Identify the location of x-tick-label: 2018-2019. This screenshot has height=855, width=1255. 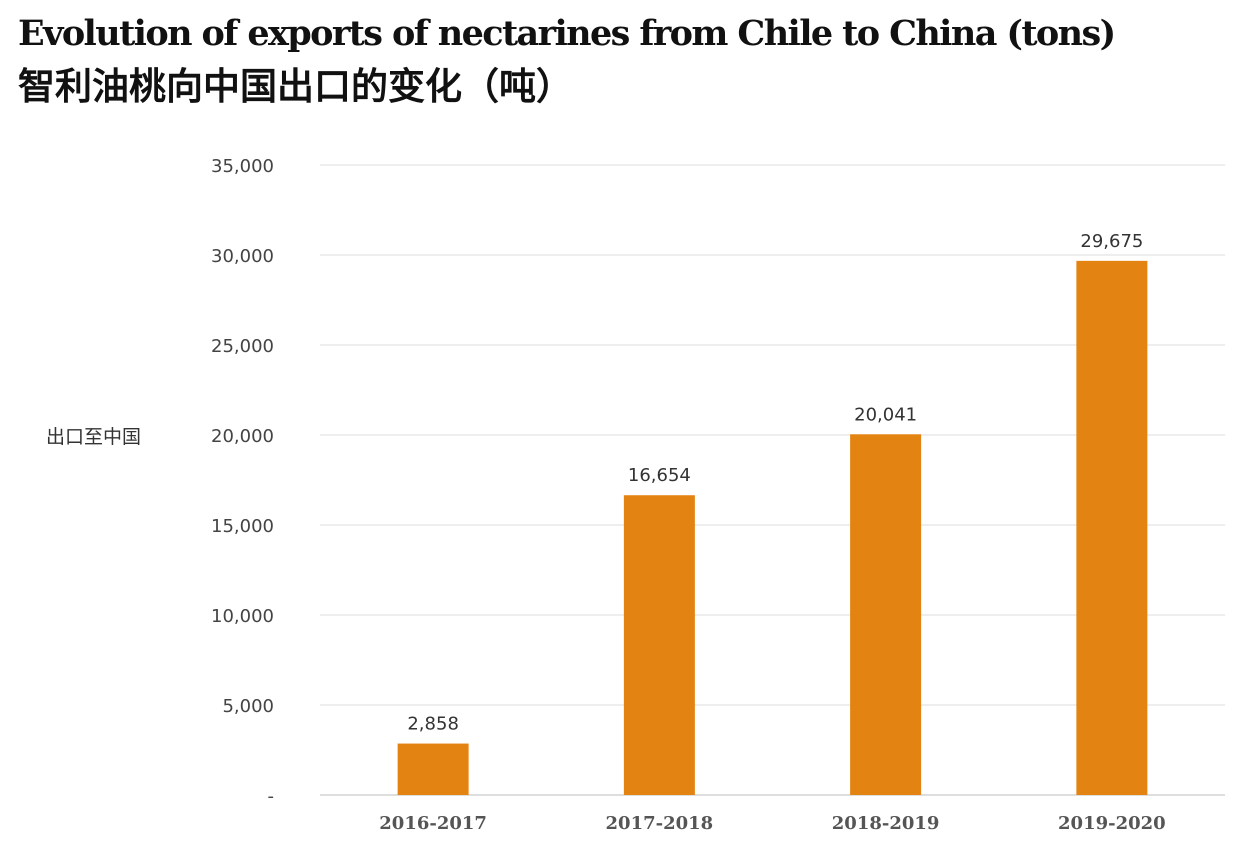
(886, 823).